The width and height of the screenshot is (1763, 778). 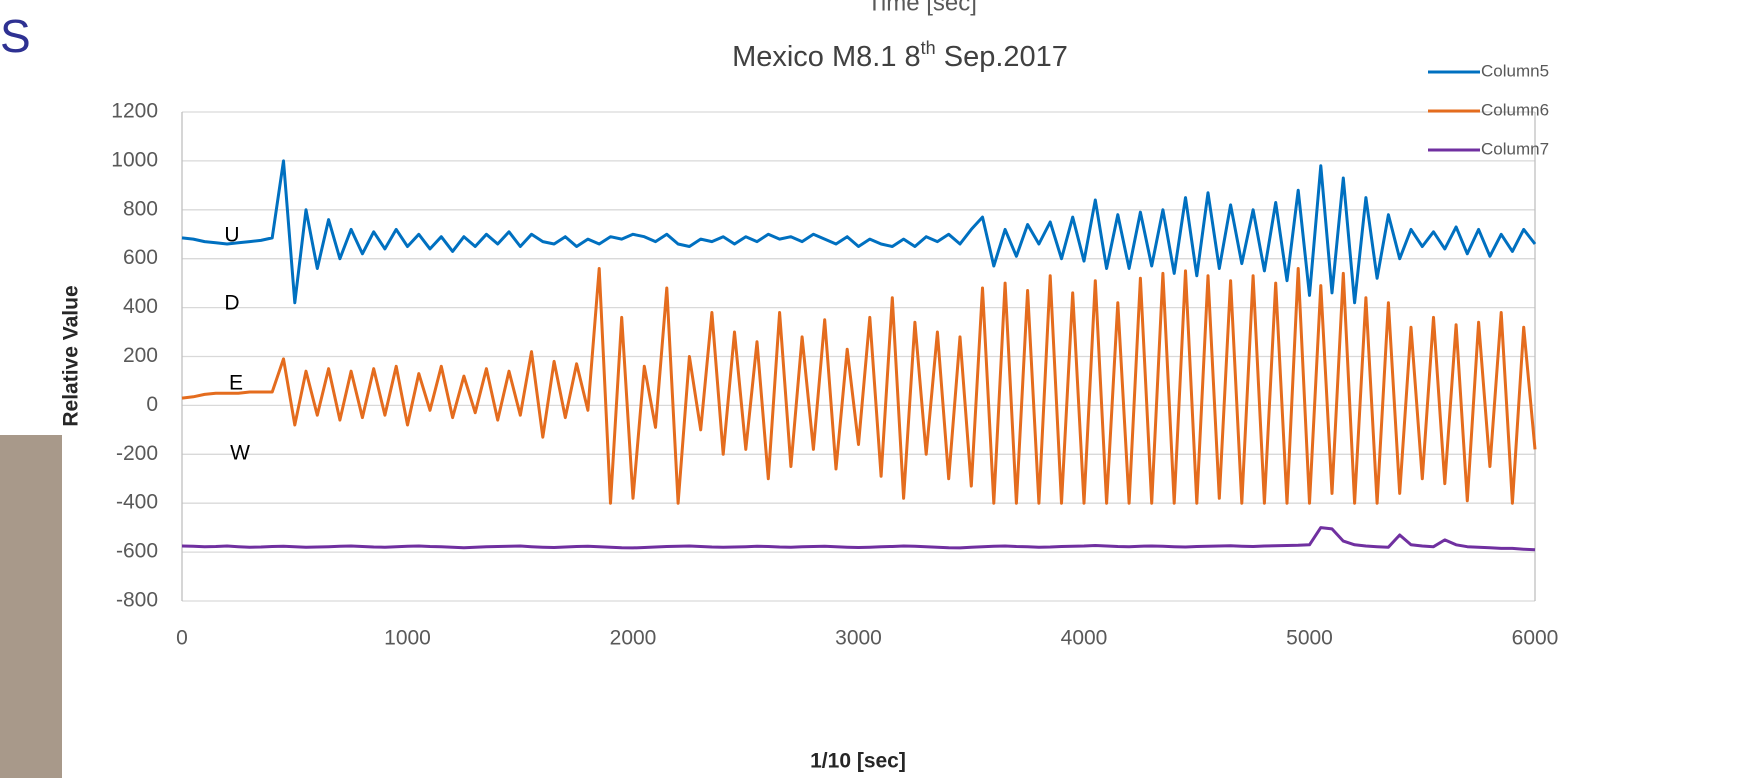 I want to click on y-tick-label: 800, so click(x=140, y=208).